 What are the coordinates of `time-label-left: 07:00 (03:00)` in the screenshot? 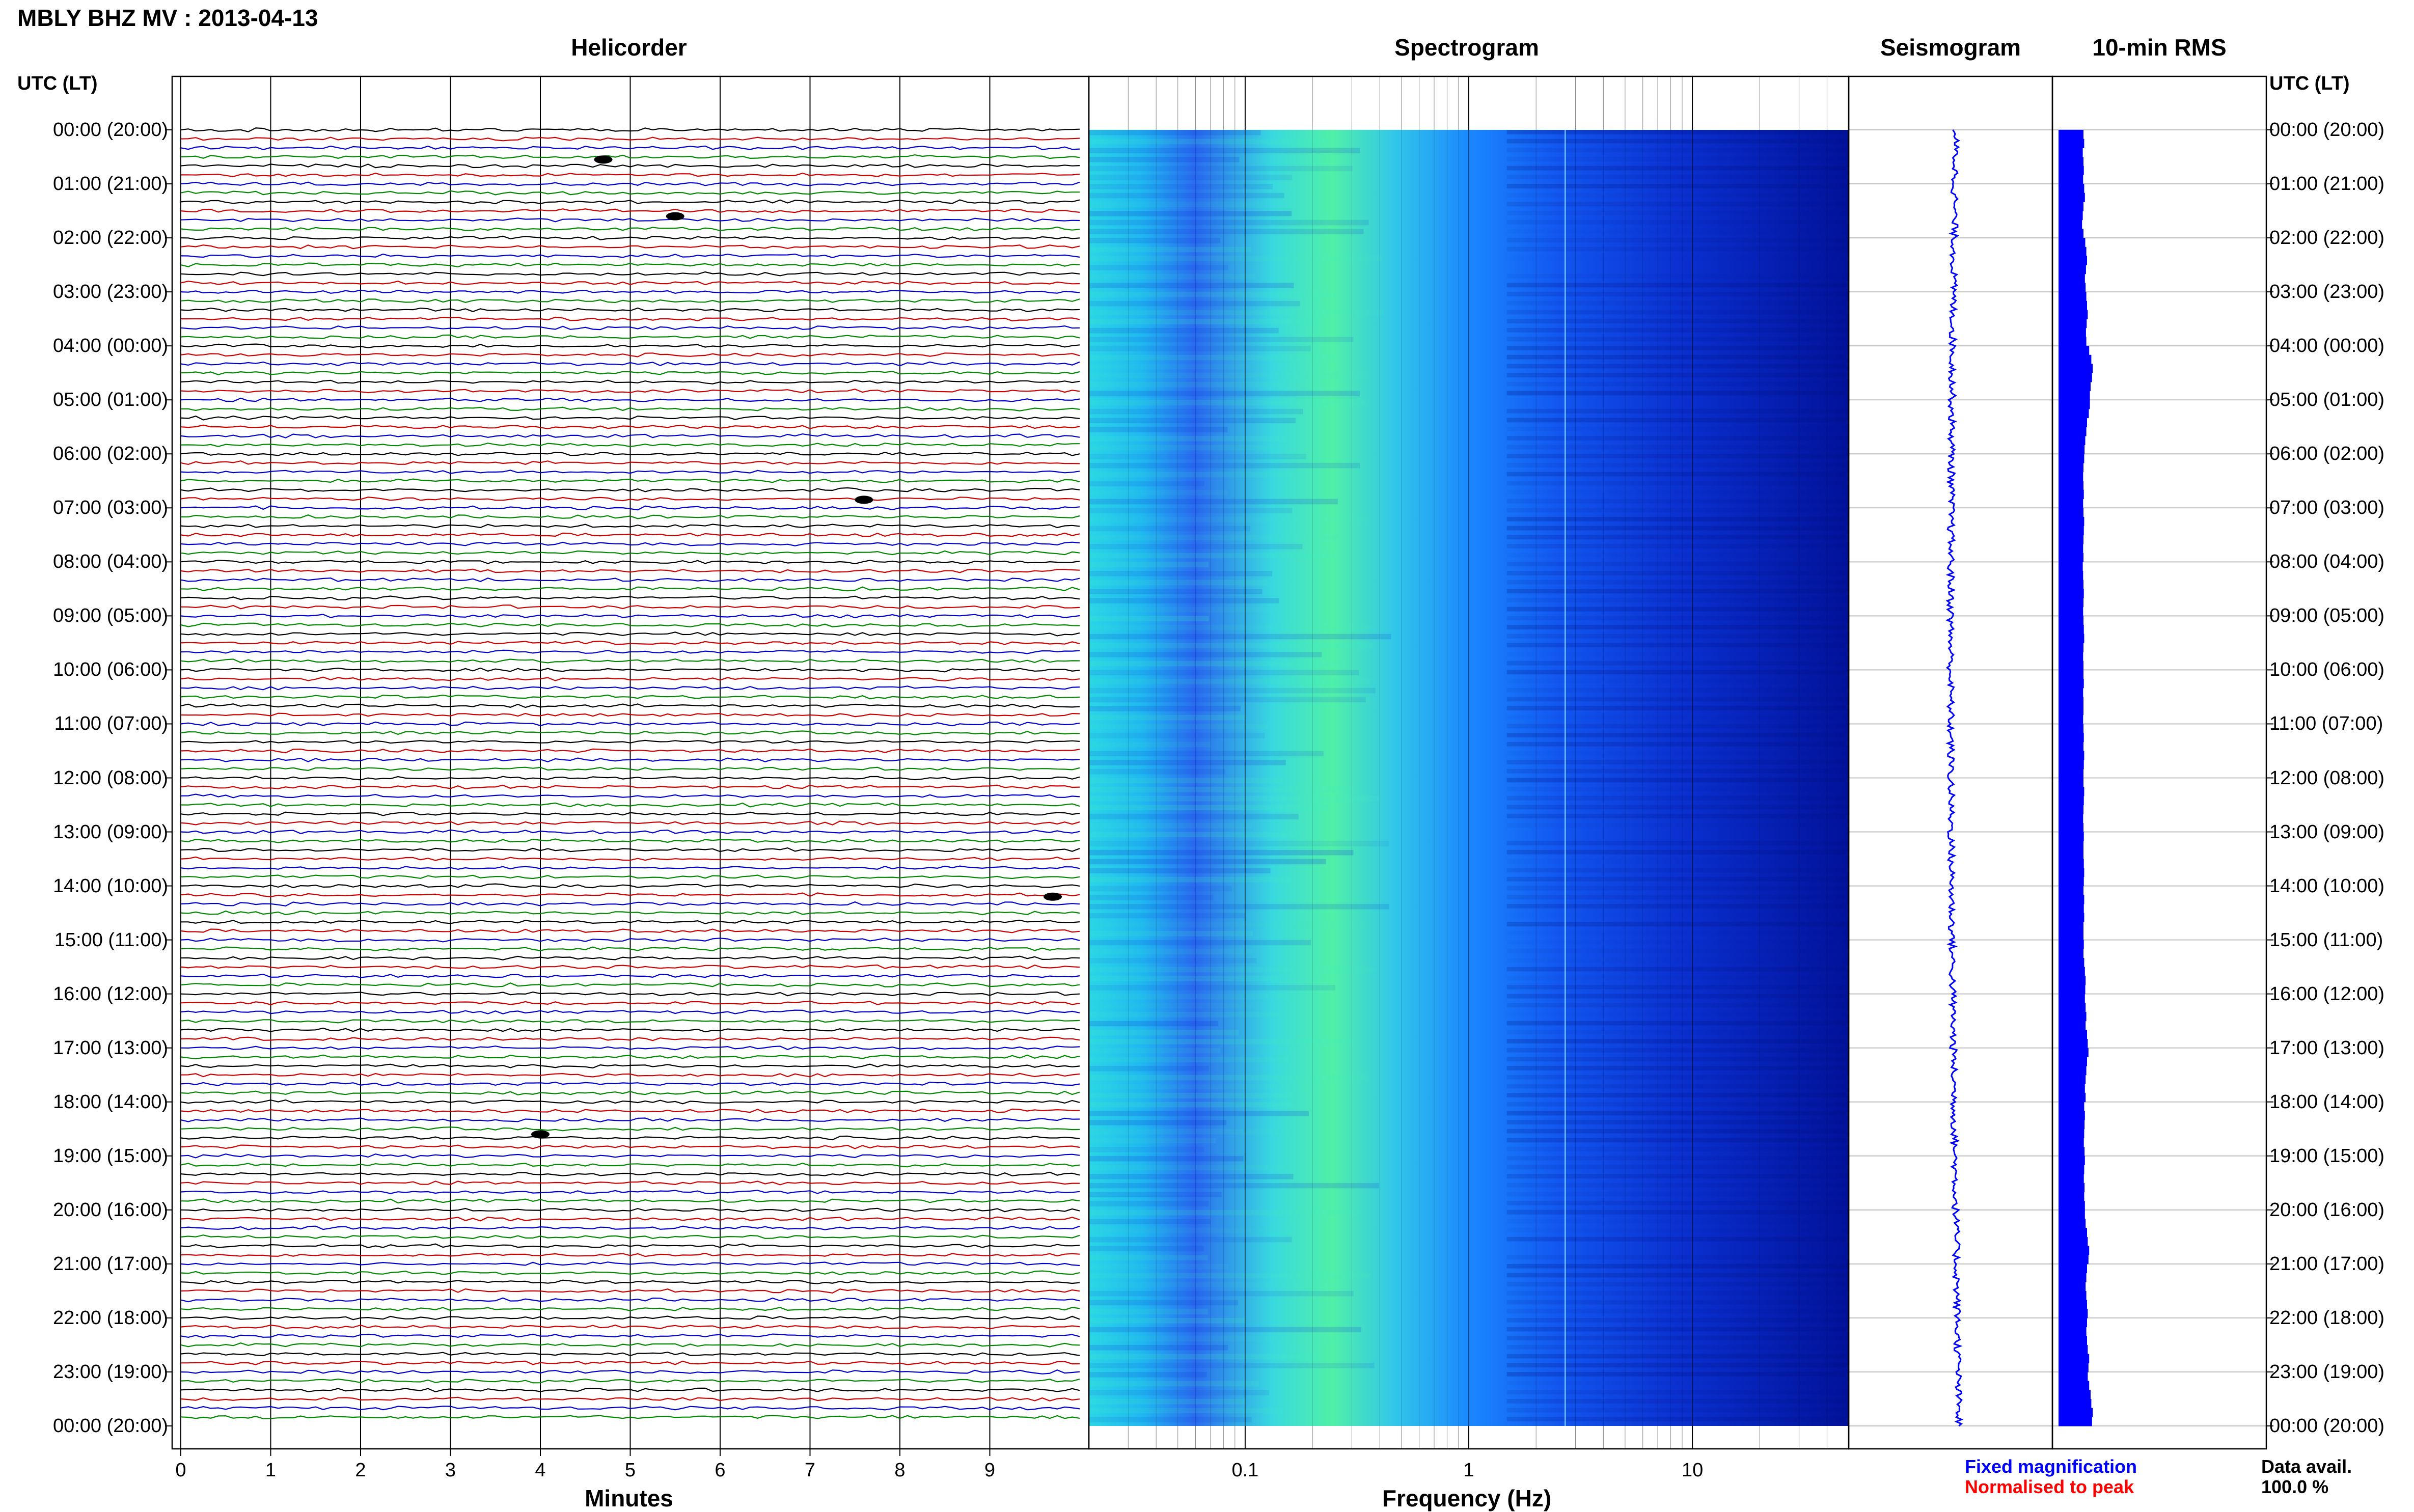 It's located at (110, 508).